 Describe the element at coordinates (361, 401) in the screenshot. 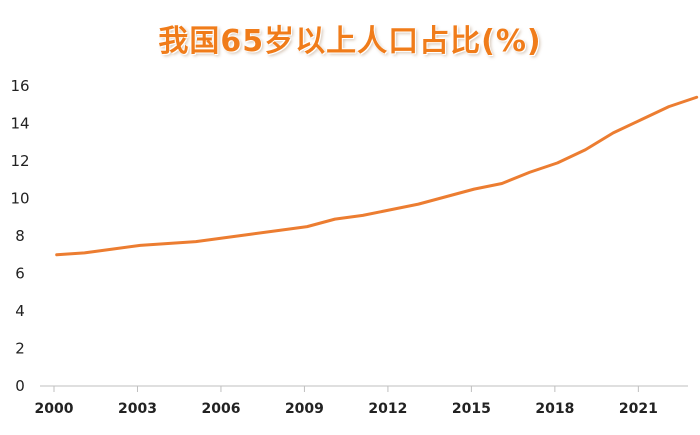

I see `x-axis: 2000 2003 2006 2009 2012 2015 2018 2021` at that location.